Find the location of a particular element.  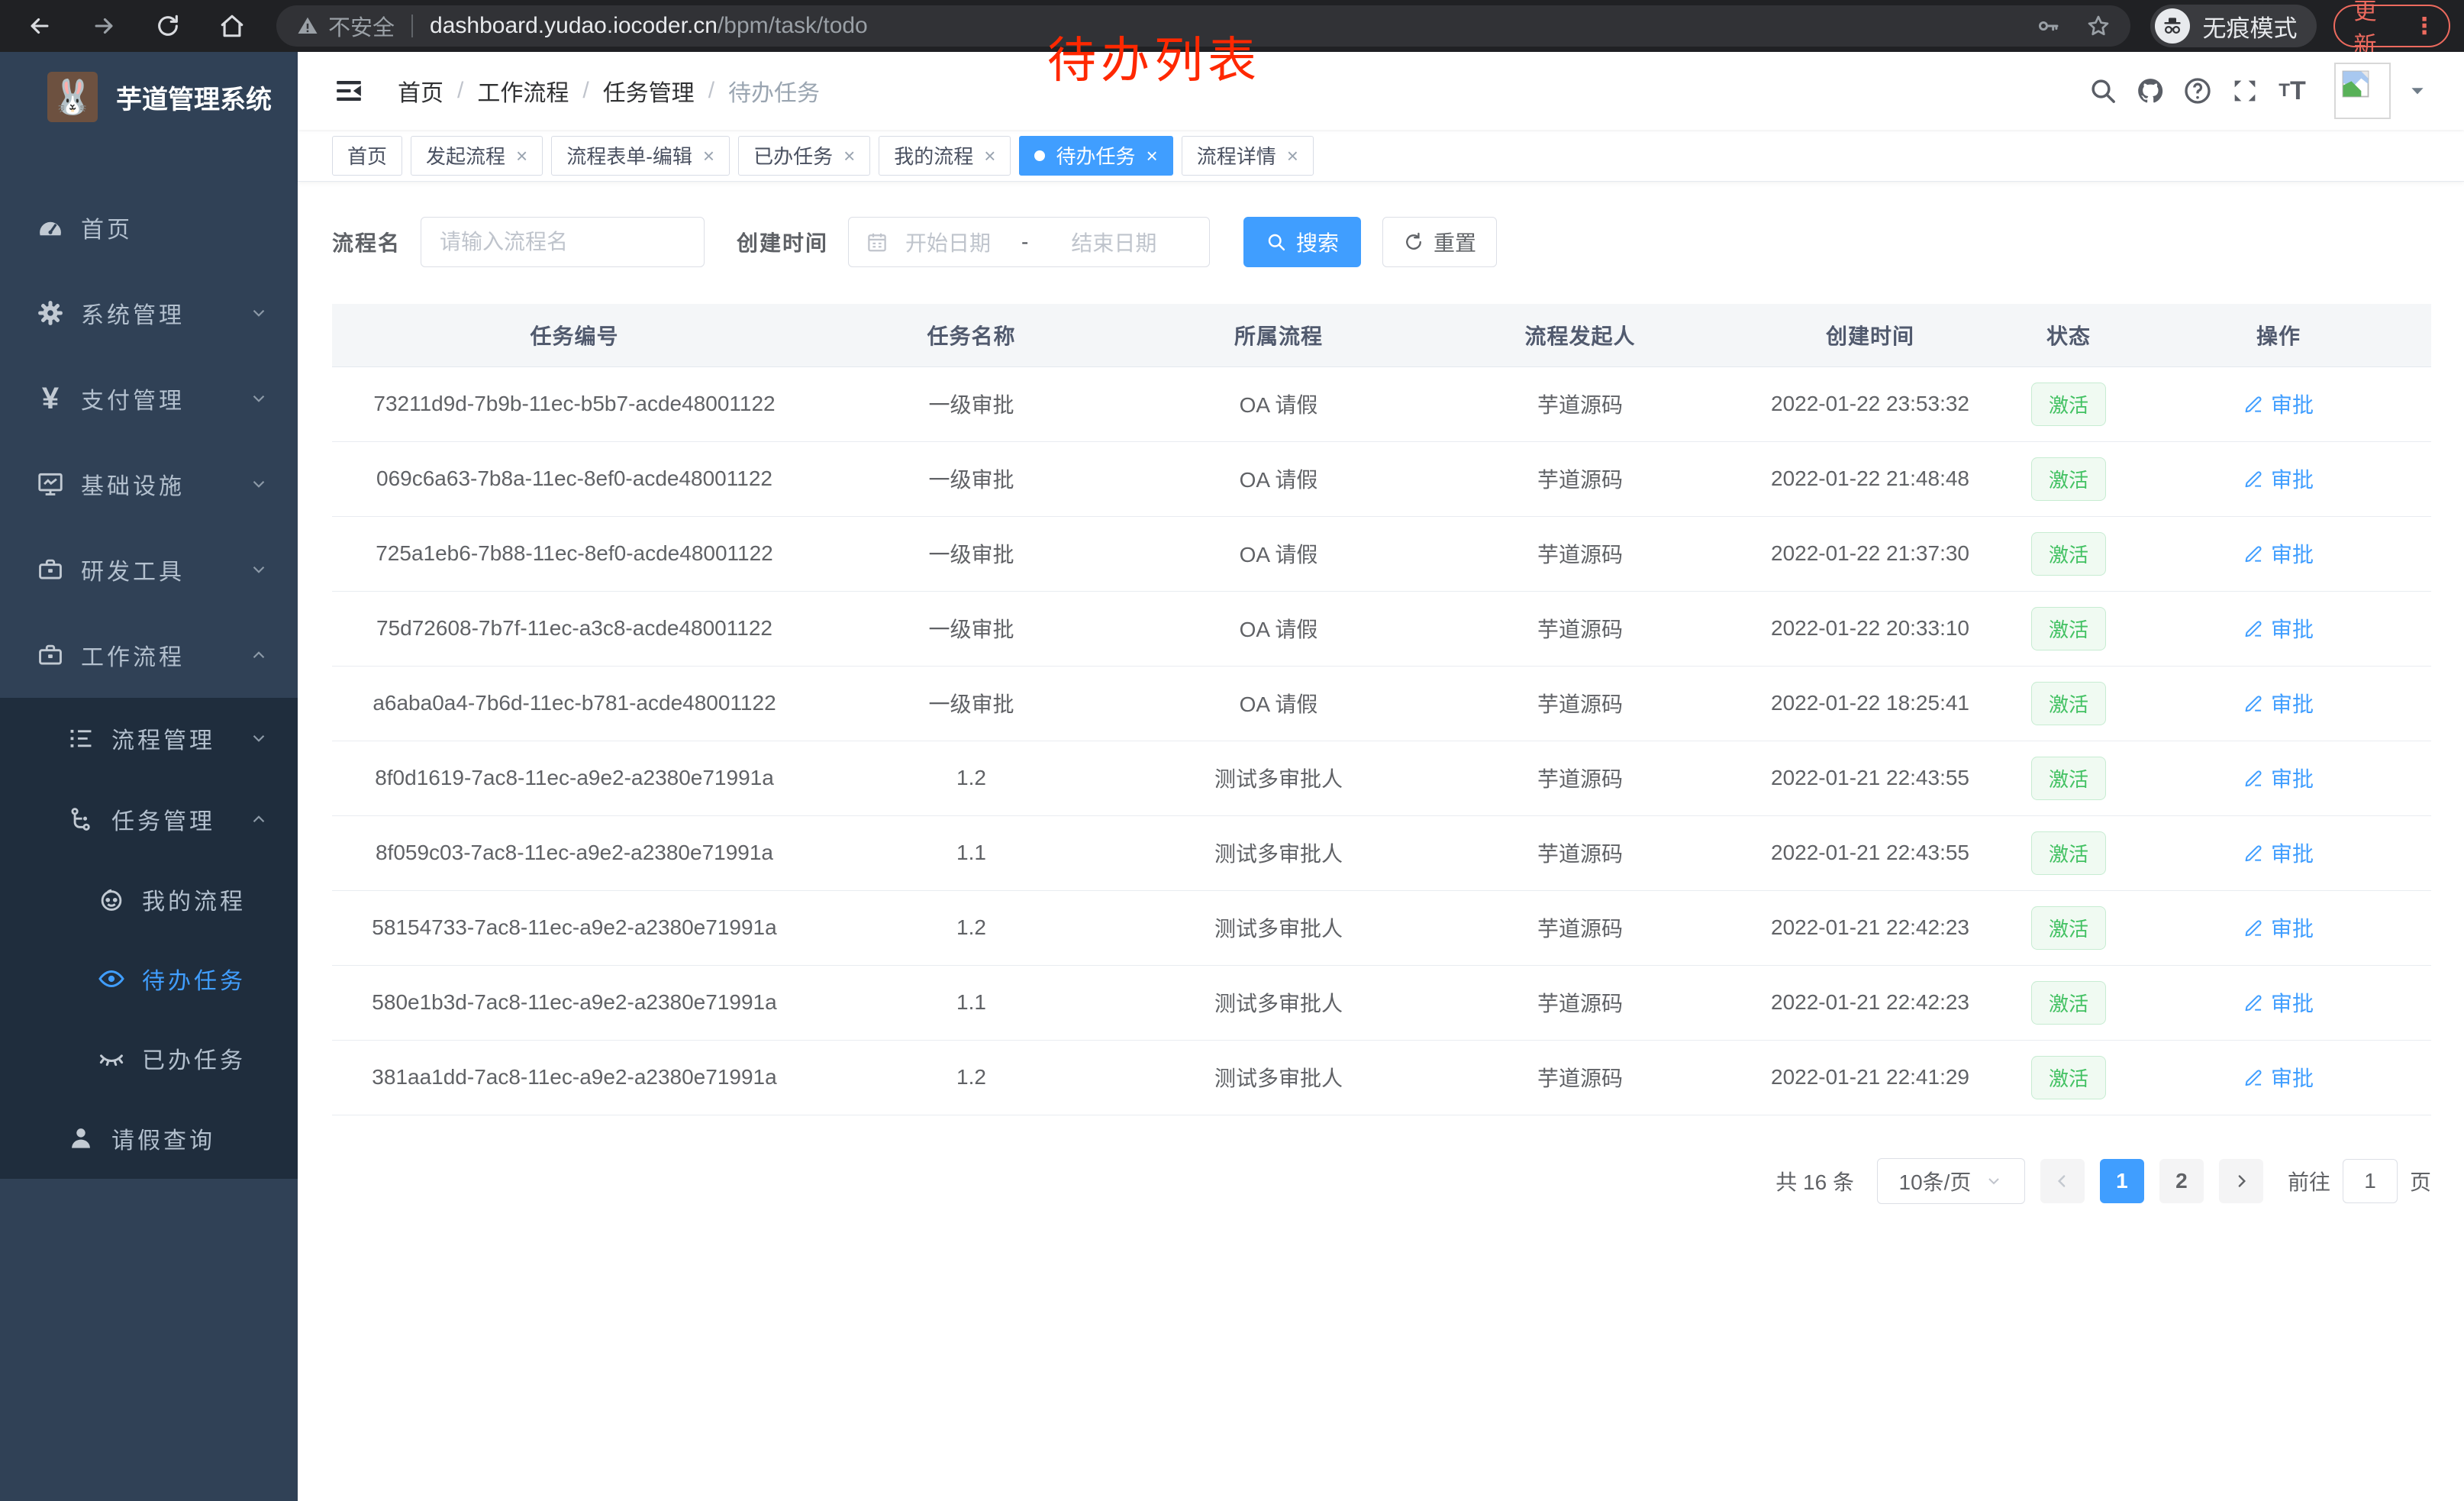

cell-process: OA 请假 is located at coordinates (1279, 554).